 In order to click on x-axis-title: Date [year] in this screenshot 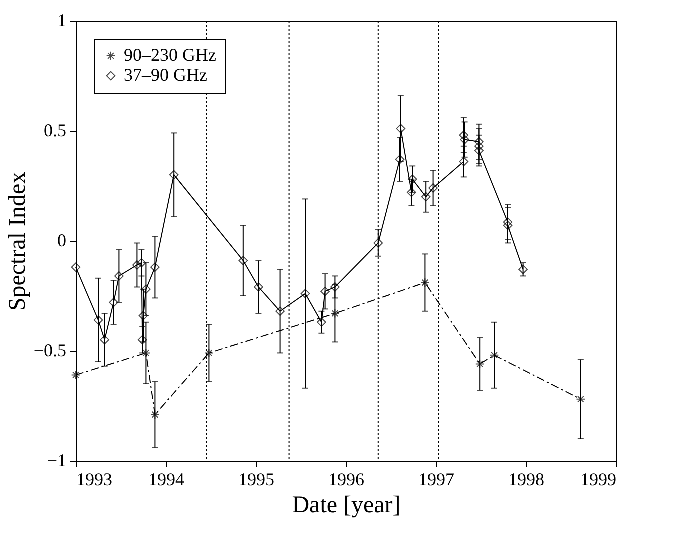, I will do `click(346, 505)`.